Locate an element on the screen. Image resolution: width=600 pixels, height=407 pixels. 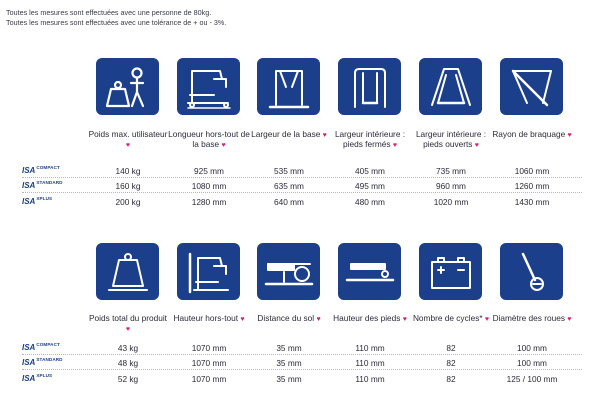
table-cell: 200 kg is located at coordinates (128, 202).